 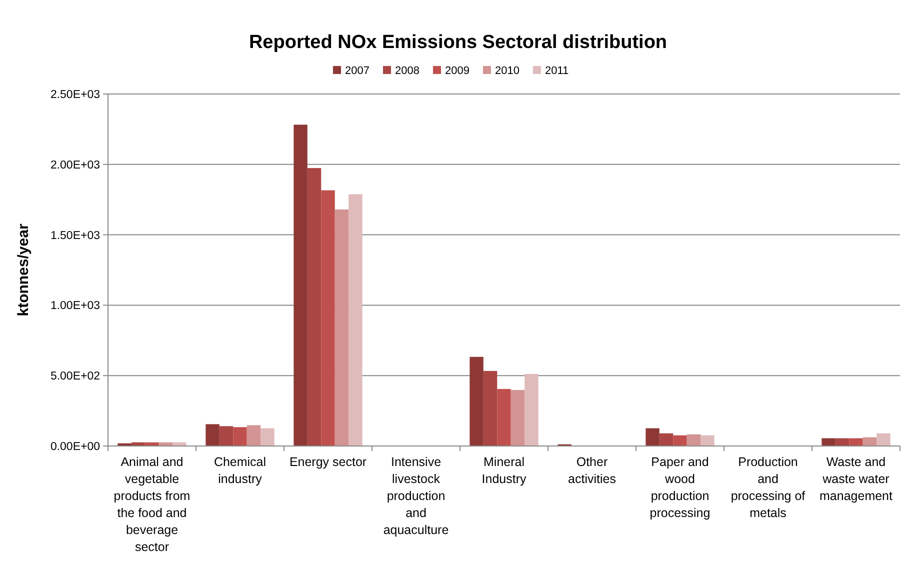 What do you see at coordinates (416, 496) in the screenshot?
I see `x-tick-label: Intensive livestock production and aquaculture` at bounding box center [416, 496].